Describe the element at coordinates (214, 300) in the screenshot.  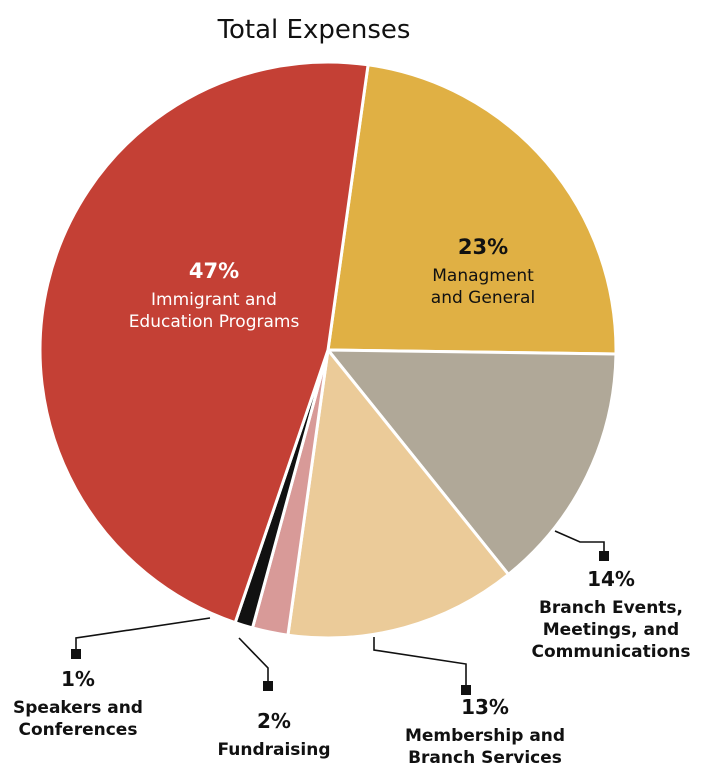
I see `category-label-immigrant: Immigrant and` at that location.